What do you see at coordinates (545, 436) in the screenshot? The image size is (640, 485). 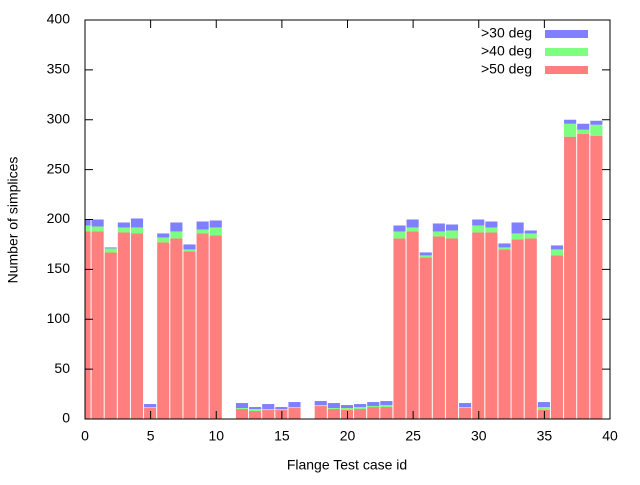 I see `x-tick-label: 35` at bounding box center [545, 436].